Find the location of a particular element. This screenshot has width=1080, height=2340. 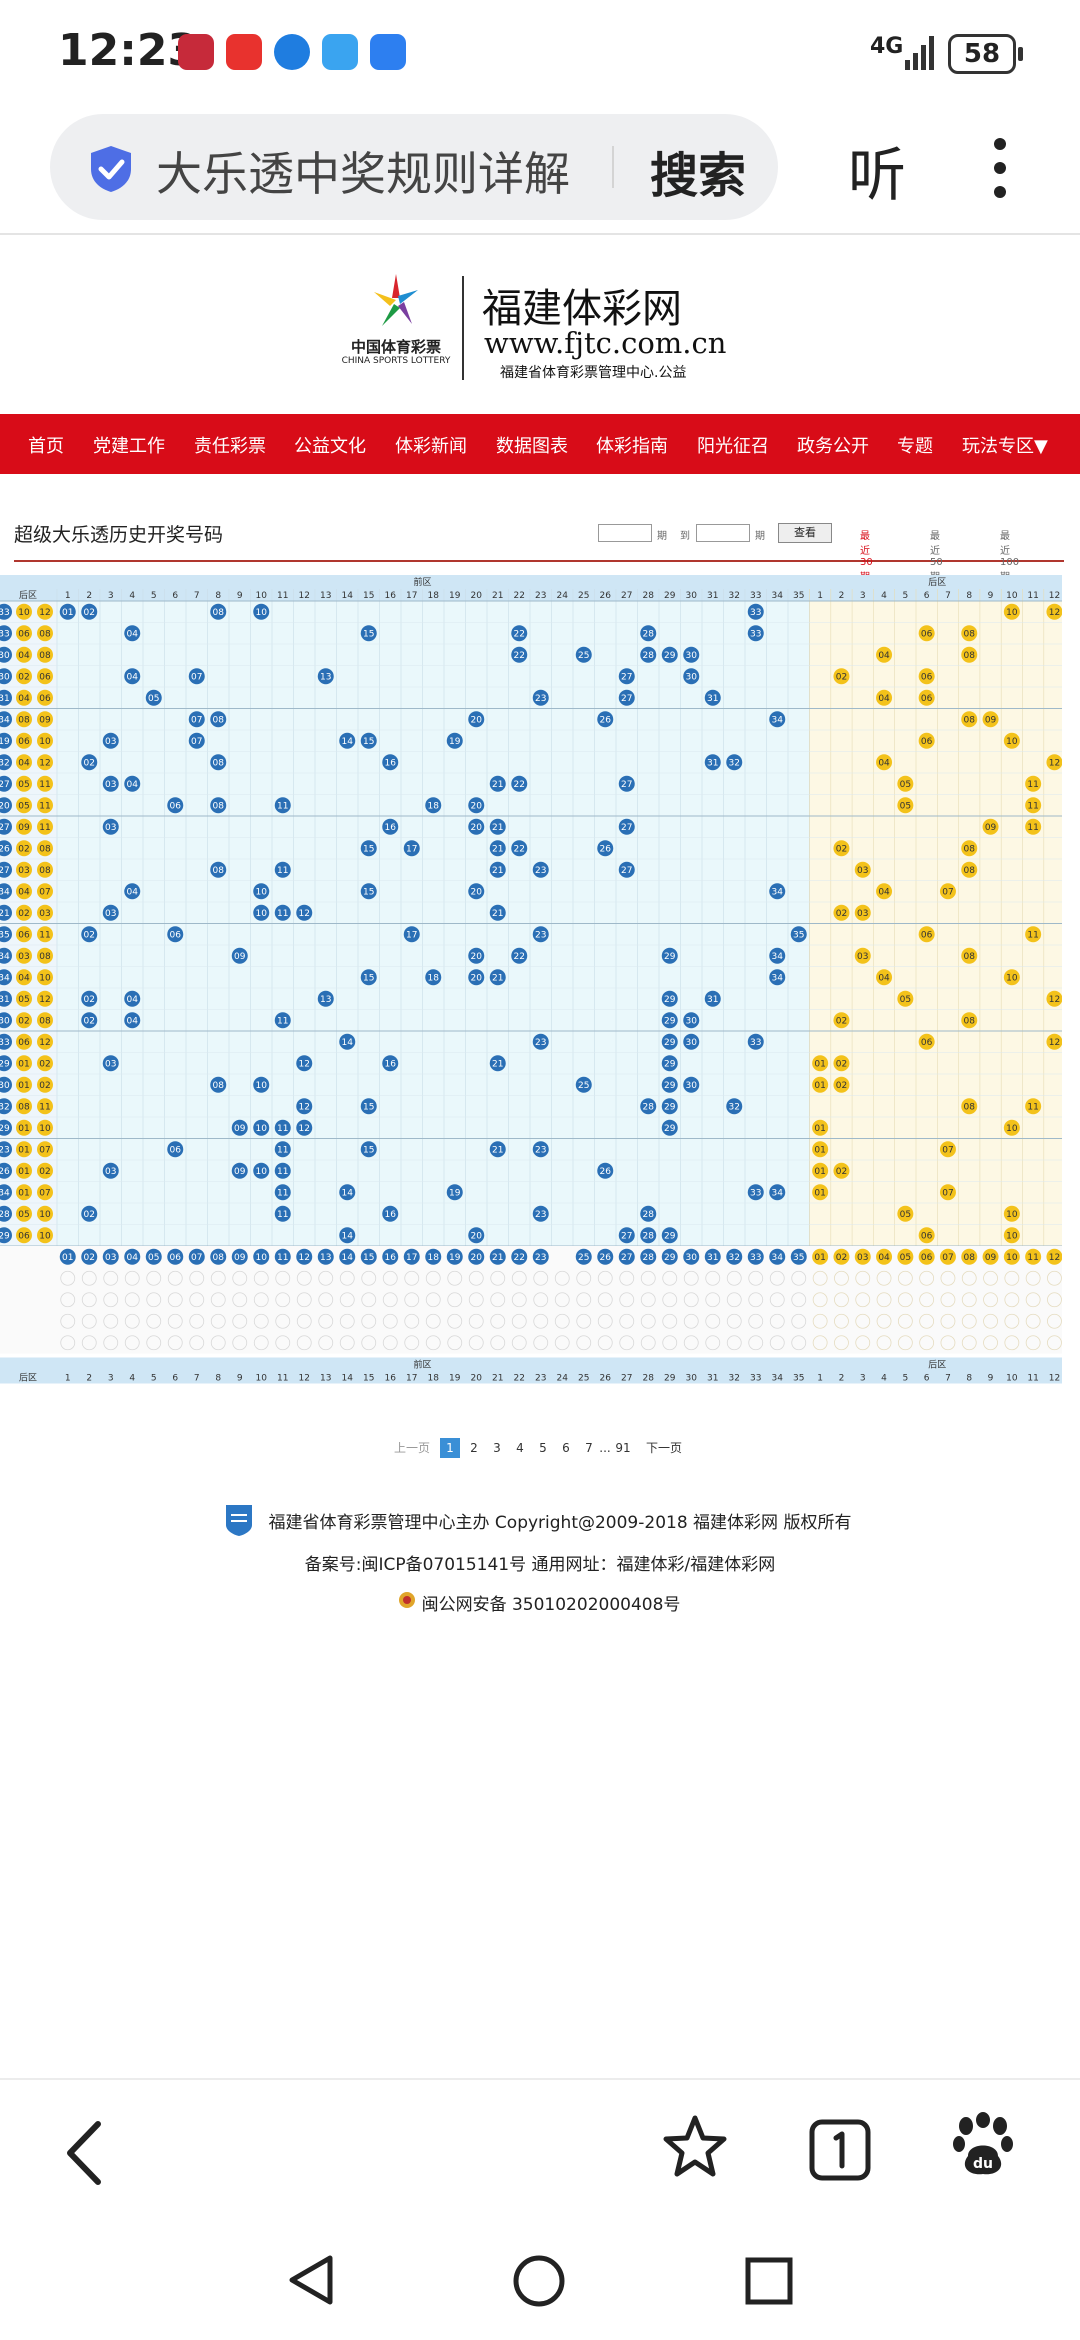

page-last: 91 is located at coordinates (623, 1448).